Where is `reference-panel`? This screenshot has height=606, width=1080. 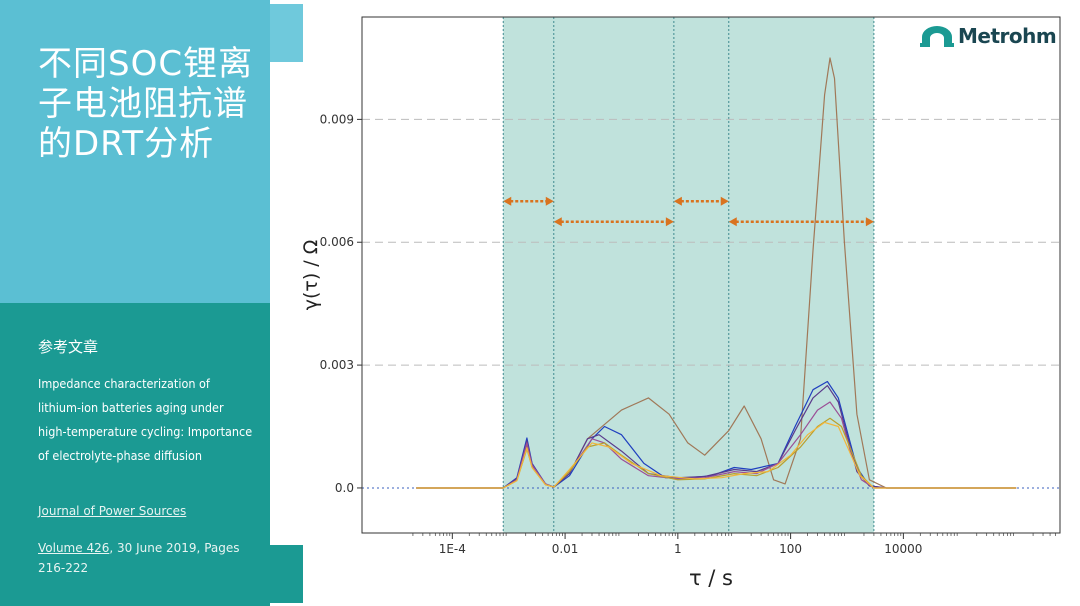
reference-panel is located at coordinates (135, 454).